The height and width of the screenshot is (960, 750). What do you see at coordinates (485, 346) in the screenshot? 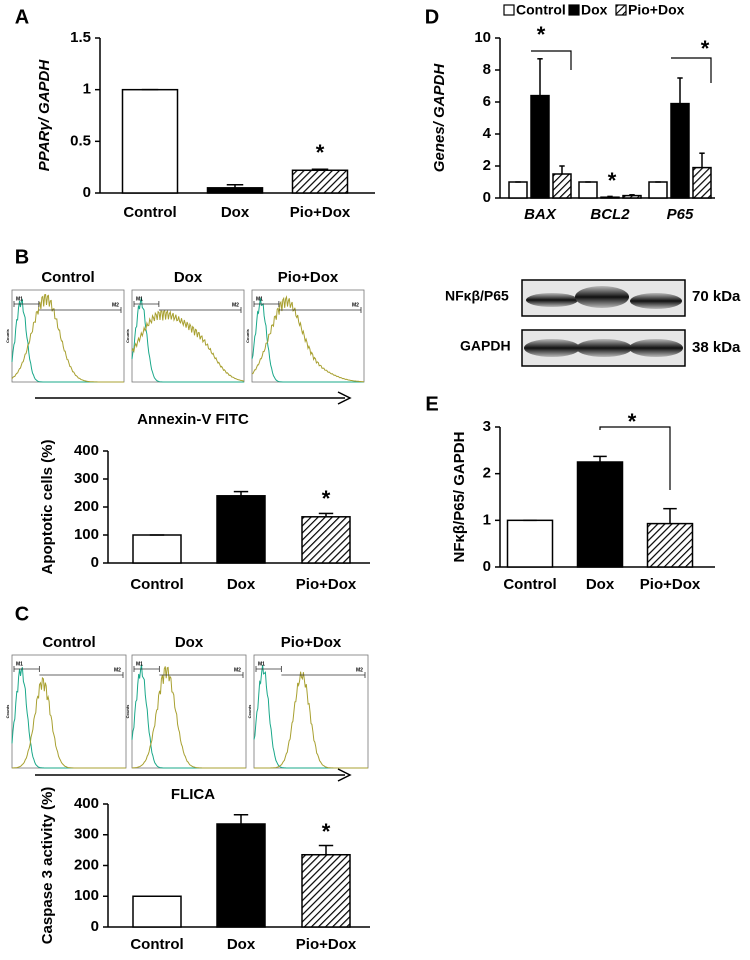
I see `blot-label: GAPDH` at bounding box center [485, 346].